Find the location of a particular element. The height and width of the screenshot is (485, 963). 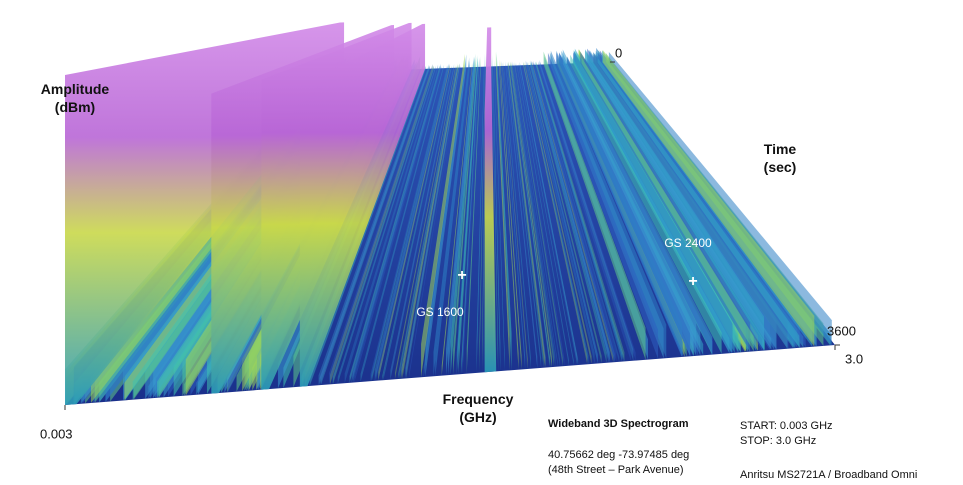

annotation: GS 1600 is located at coordinates (440, 312).